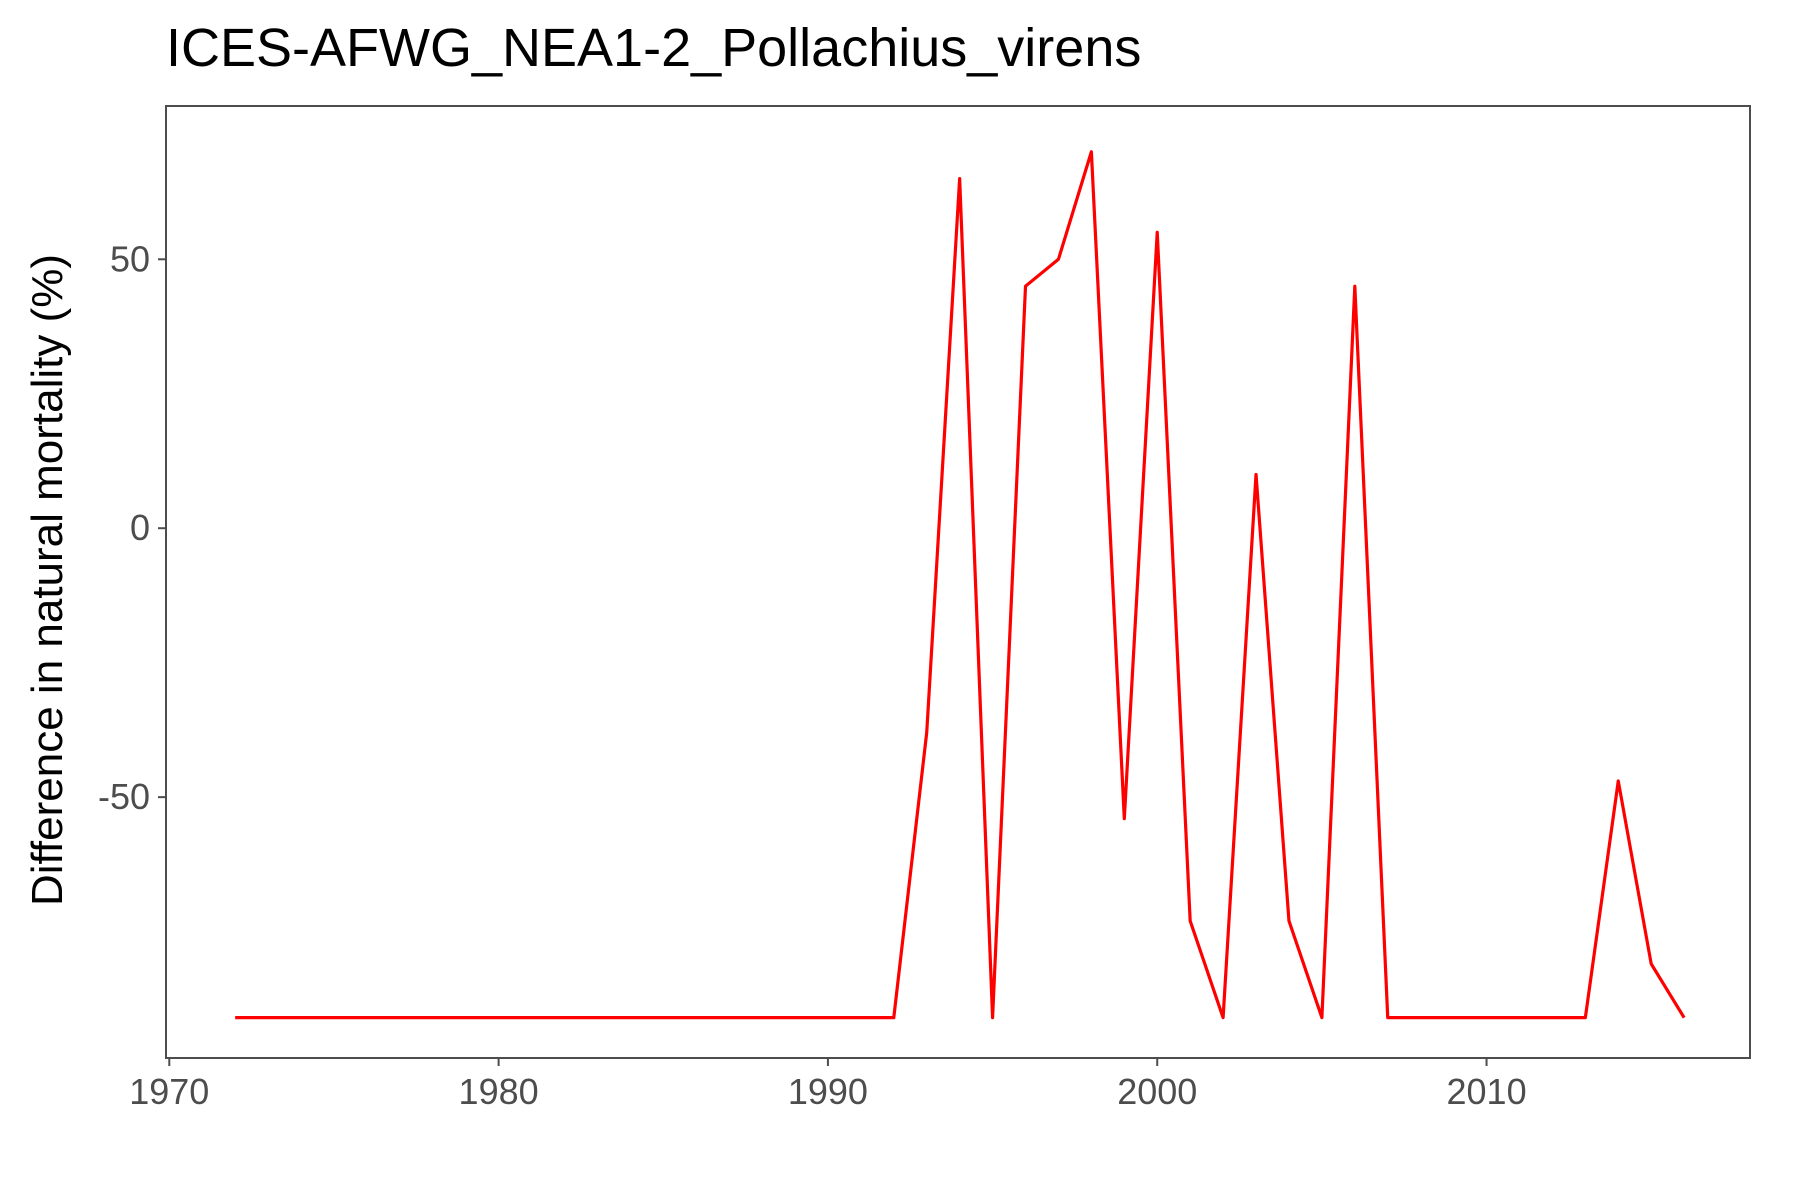  Describe the element at coordinates (47, 580) in the screenshot. I see `y-axis-label: Difference in natural mortality (%)` at that location.